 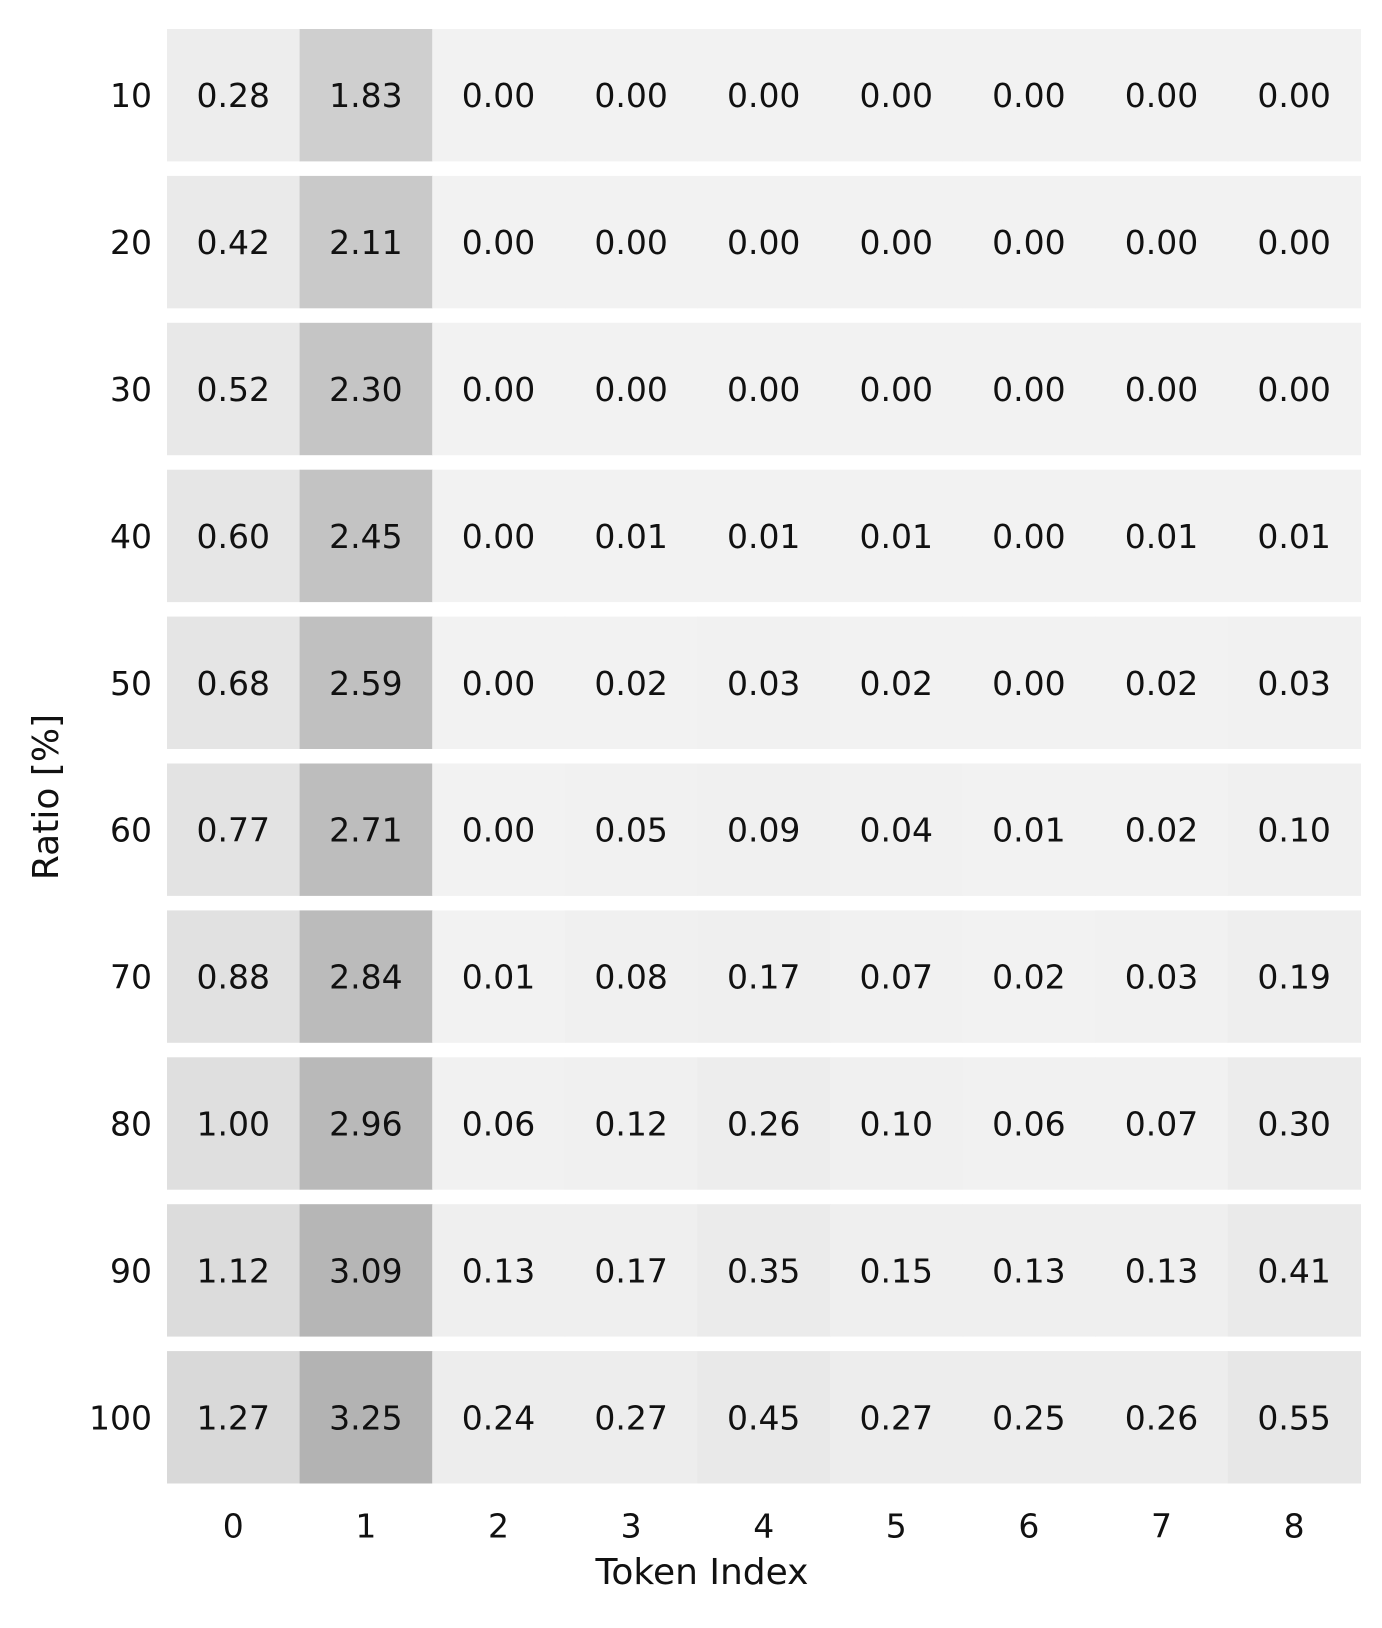 What do you see at coordinates (498, 1124) in the screenshot?
I see `heatmap-cell-value: 0.06` at bounding box center [498, 1124].